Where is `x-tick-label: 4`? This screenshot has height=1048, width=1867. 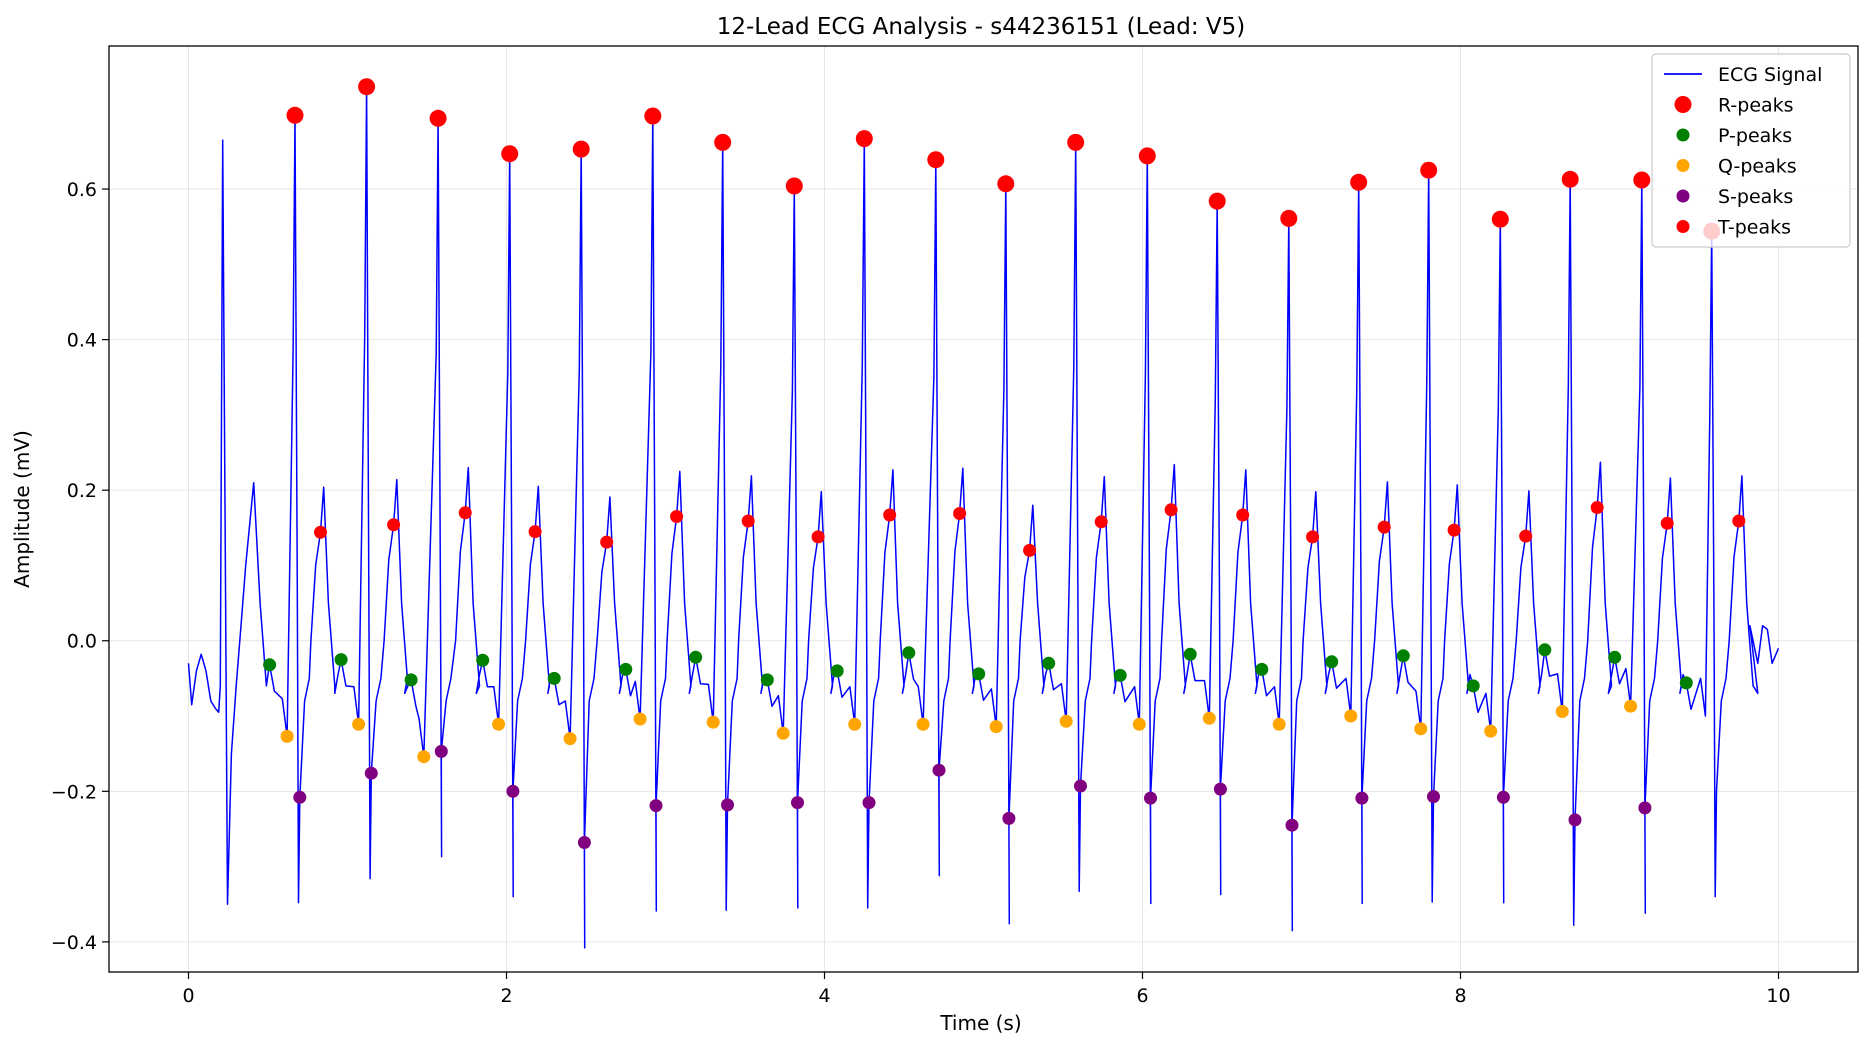
x-tick-label: 4 is located at coordinates (824, 996).